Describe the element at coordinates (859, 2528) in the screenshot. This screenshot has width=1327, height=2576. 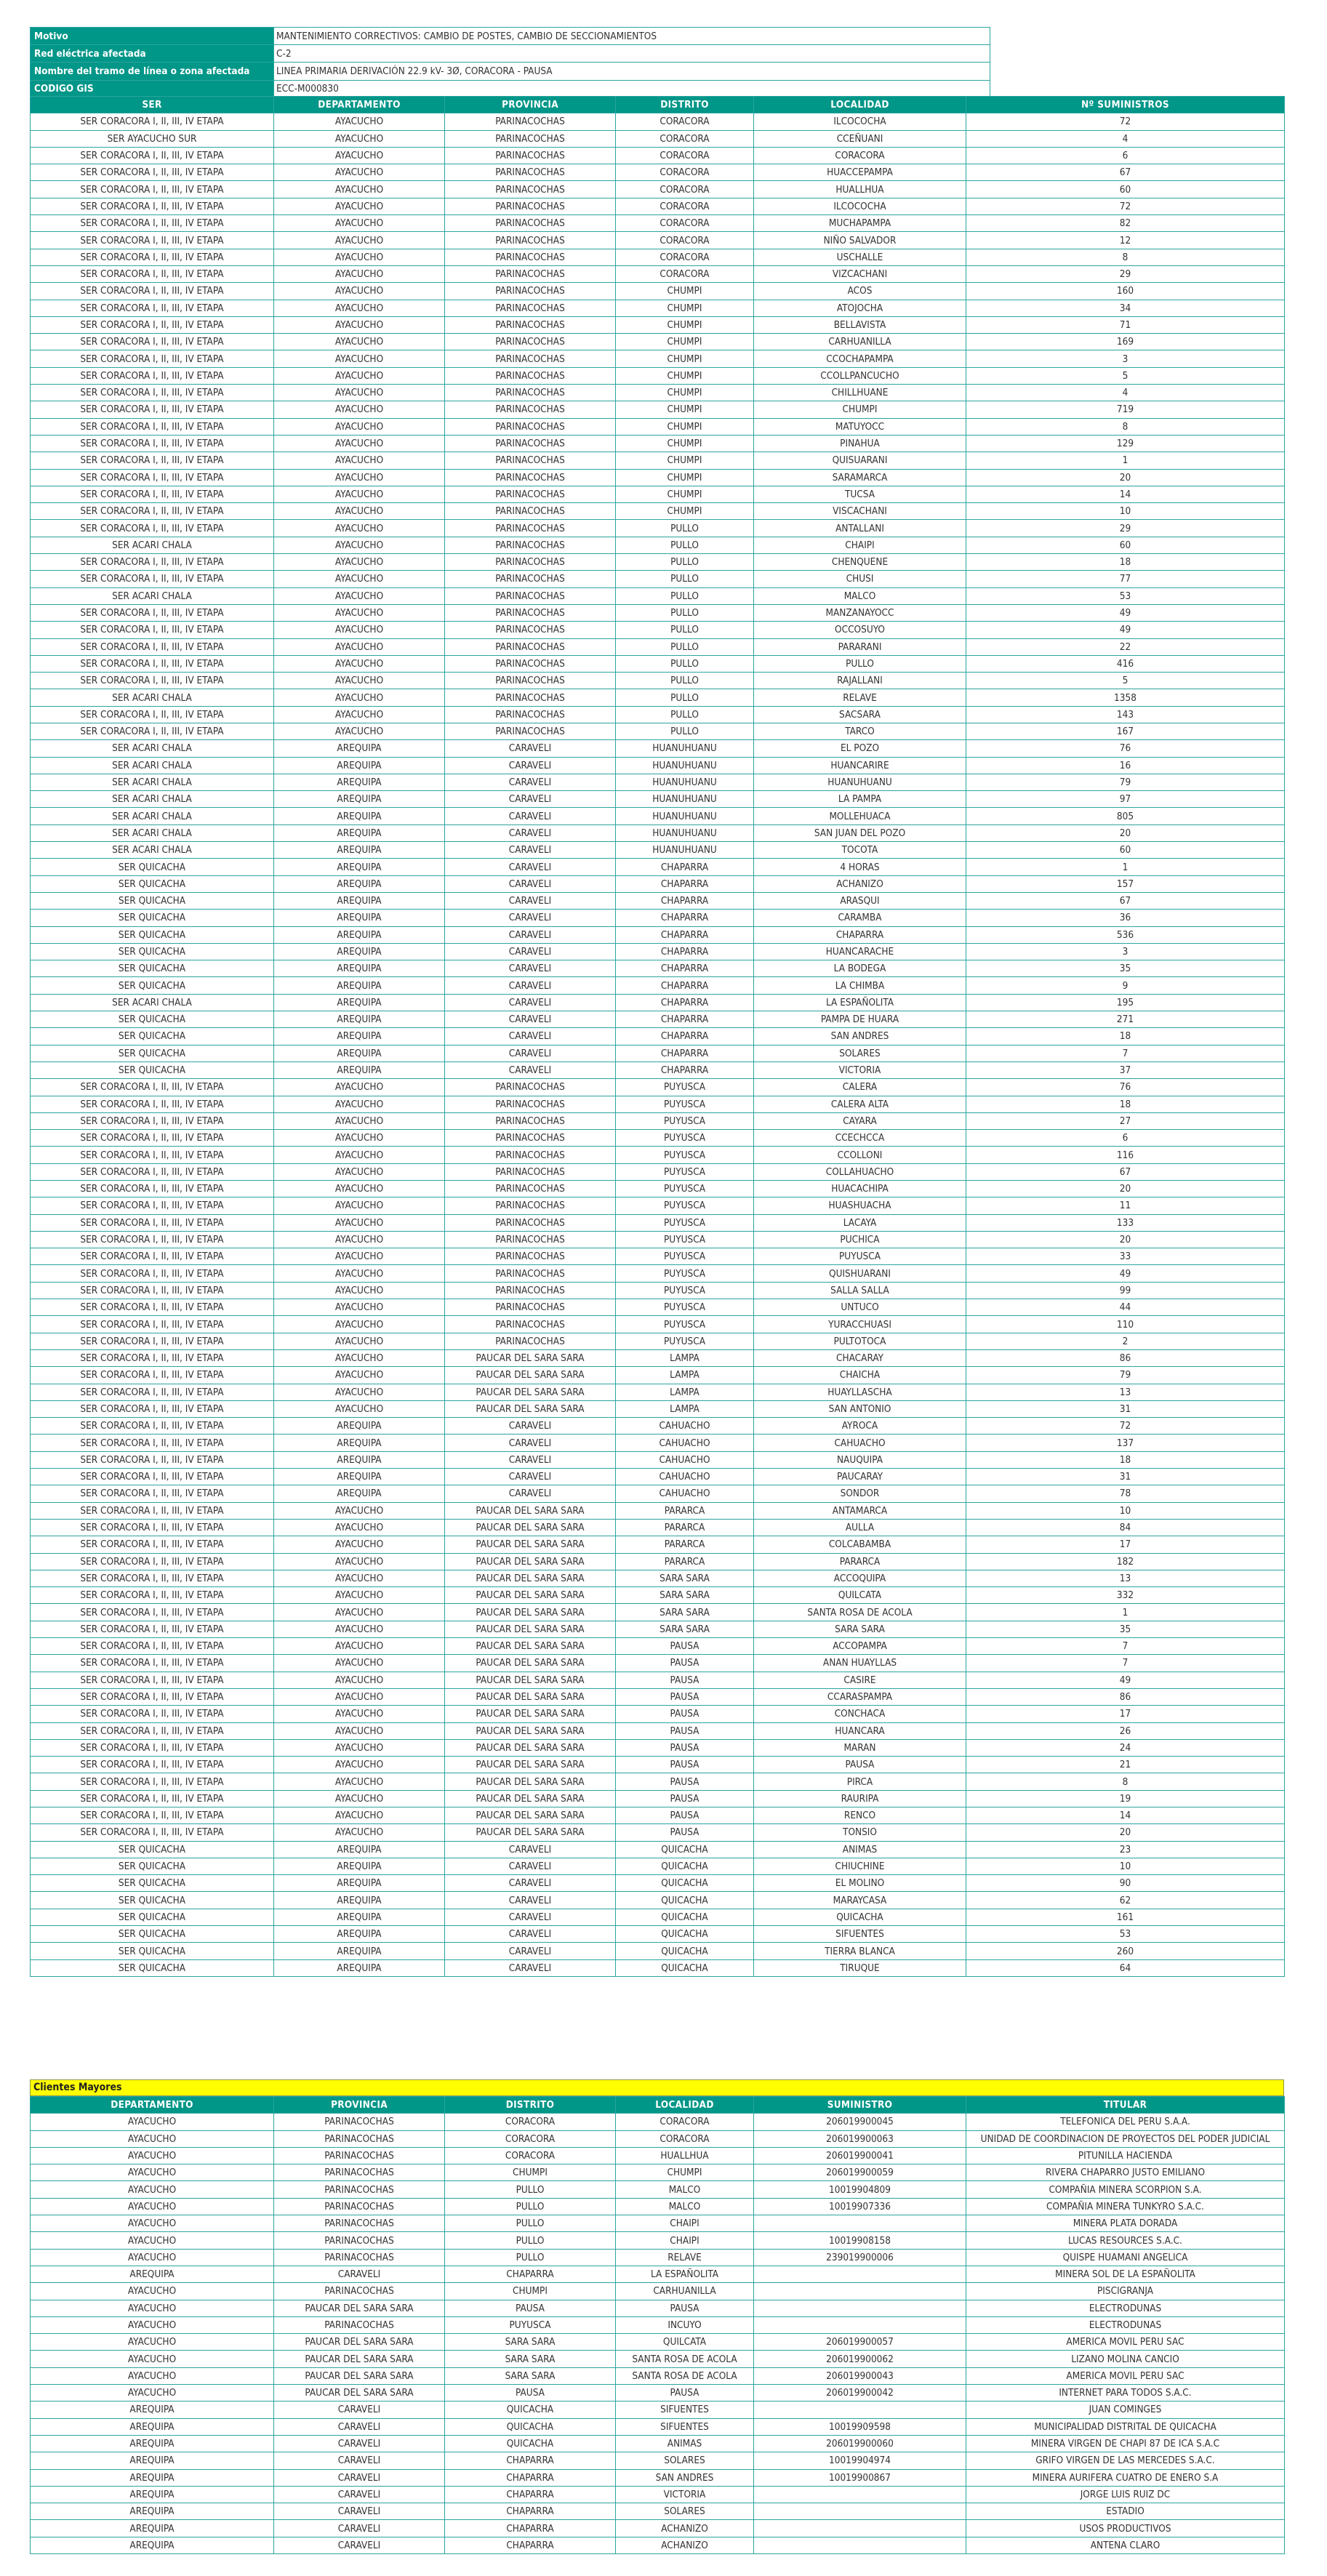
I see `table-cell` at that location.